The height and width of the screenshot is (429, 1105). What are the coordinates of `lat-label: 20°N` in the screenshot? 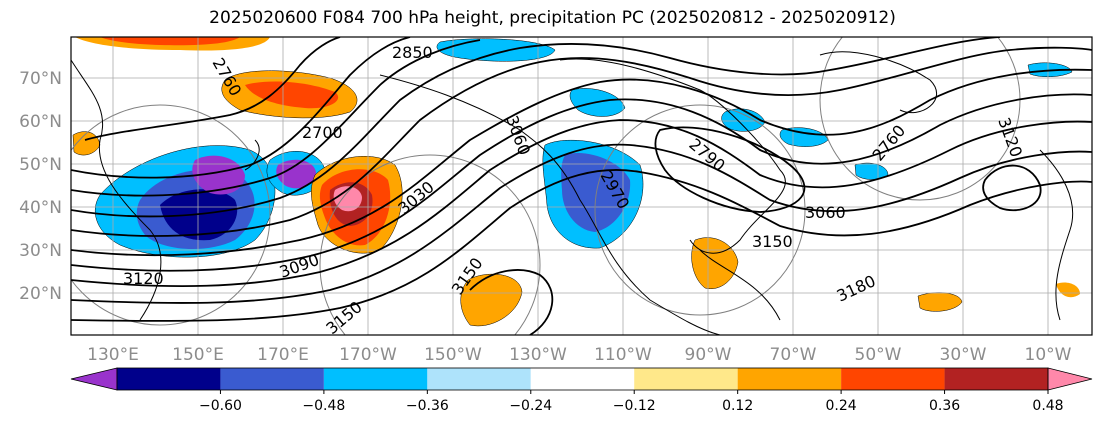 It's located at (40, 294).